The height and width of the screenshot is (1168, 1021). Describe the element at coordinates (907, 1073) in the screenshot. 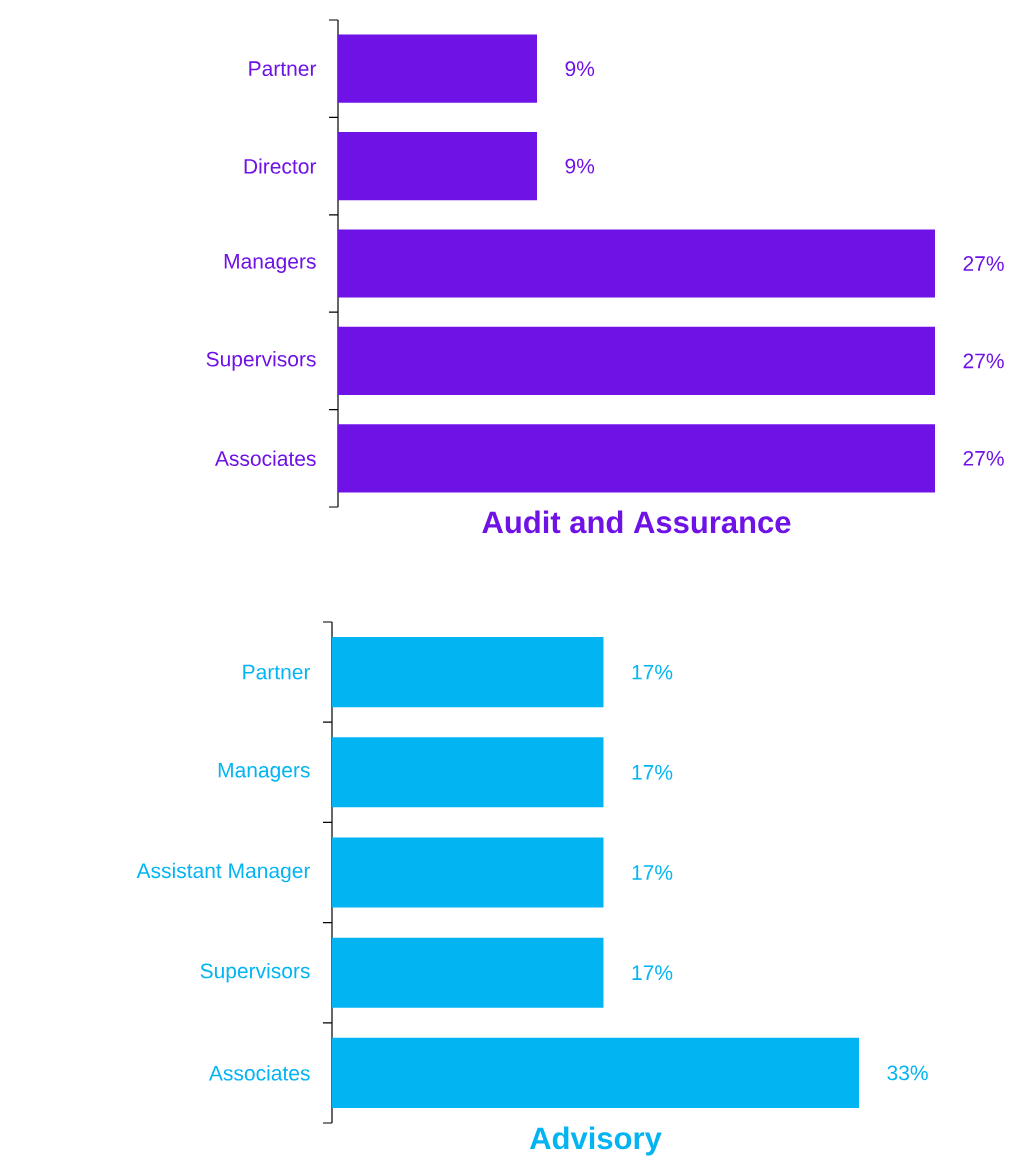

I see `data-label: 33%` at that location.